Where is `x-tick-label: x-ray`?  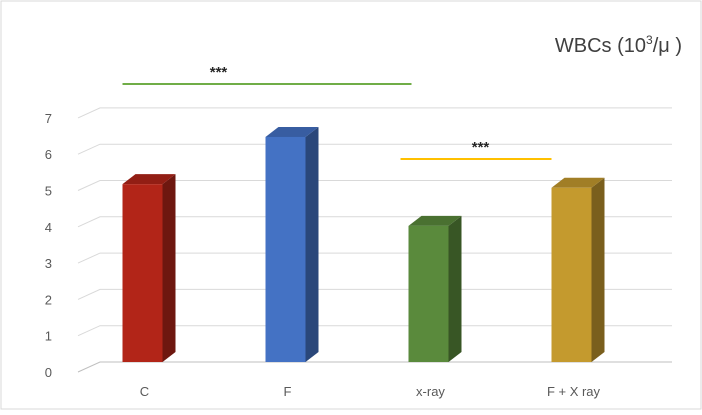
x-tick-label: x-ray is located at coordinates (430, 391).